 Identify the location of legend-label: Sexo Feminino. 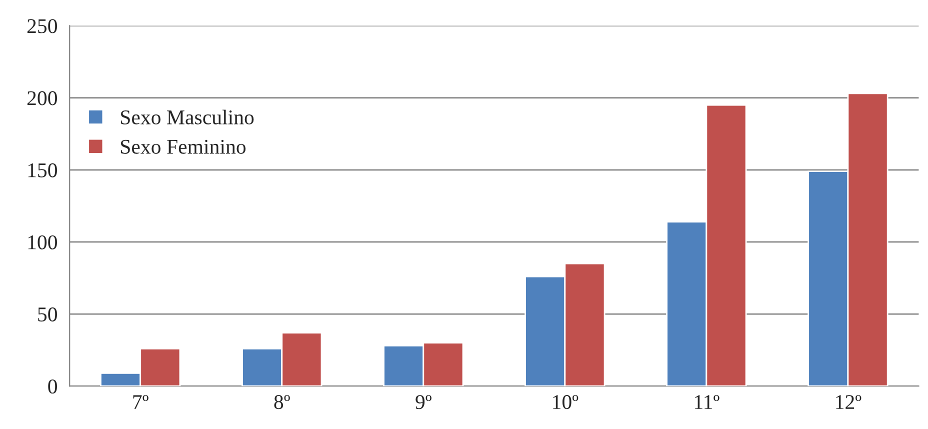
(183, 147).